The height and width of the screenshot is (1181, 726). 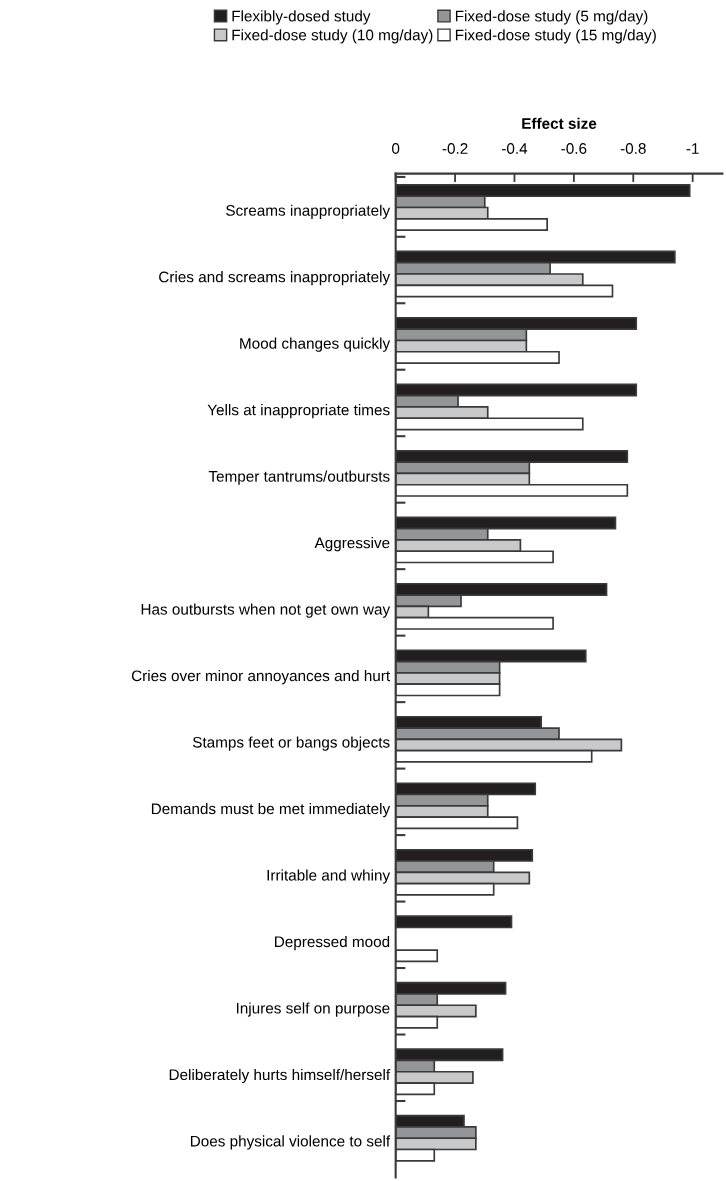 What do you see at coordinates (299, 477) in the screenshot?
I see `y-tick-label: Temper tantrums/outbursts` at bounding box center [299, 477].